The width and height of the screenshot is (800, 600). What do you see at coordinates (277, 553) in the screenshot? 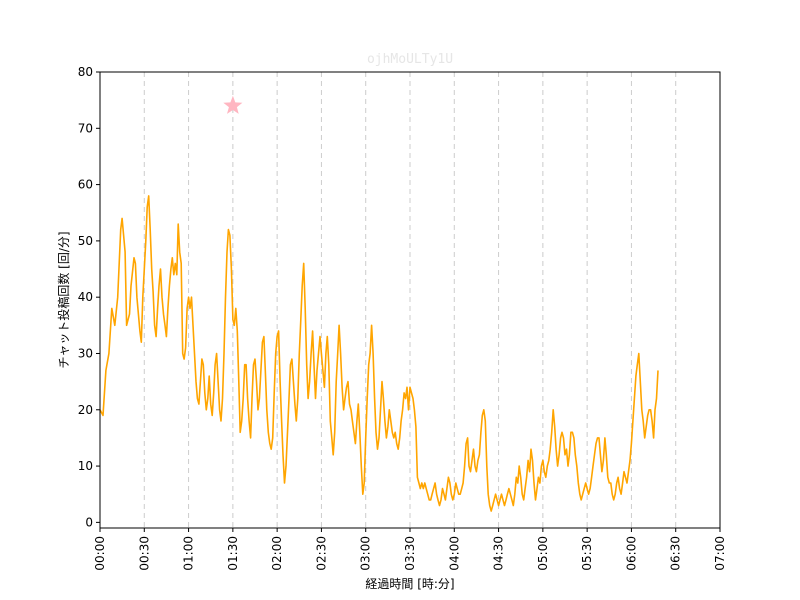
I see `x-tick-label: 02:00` at bounding box center [277, 553].